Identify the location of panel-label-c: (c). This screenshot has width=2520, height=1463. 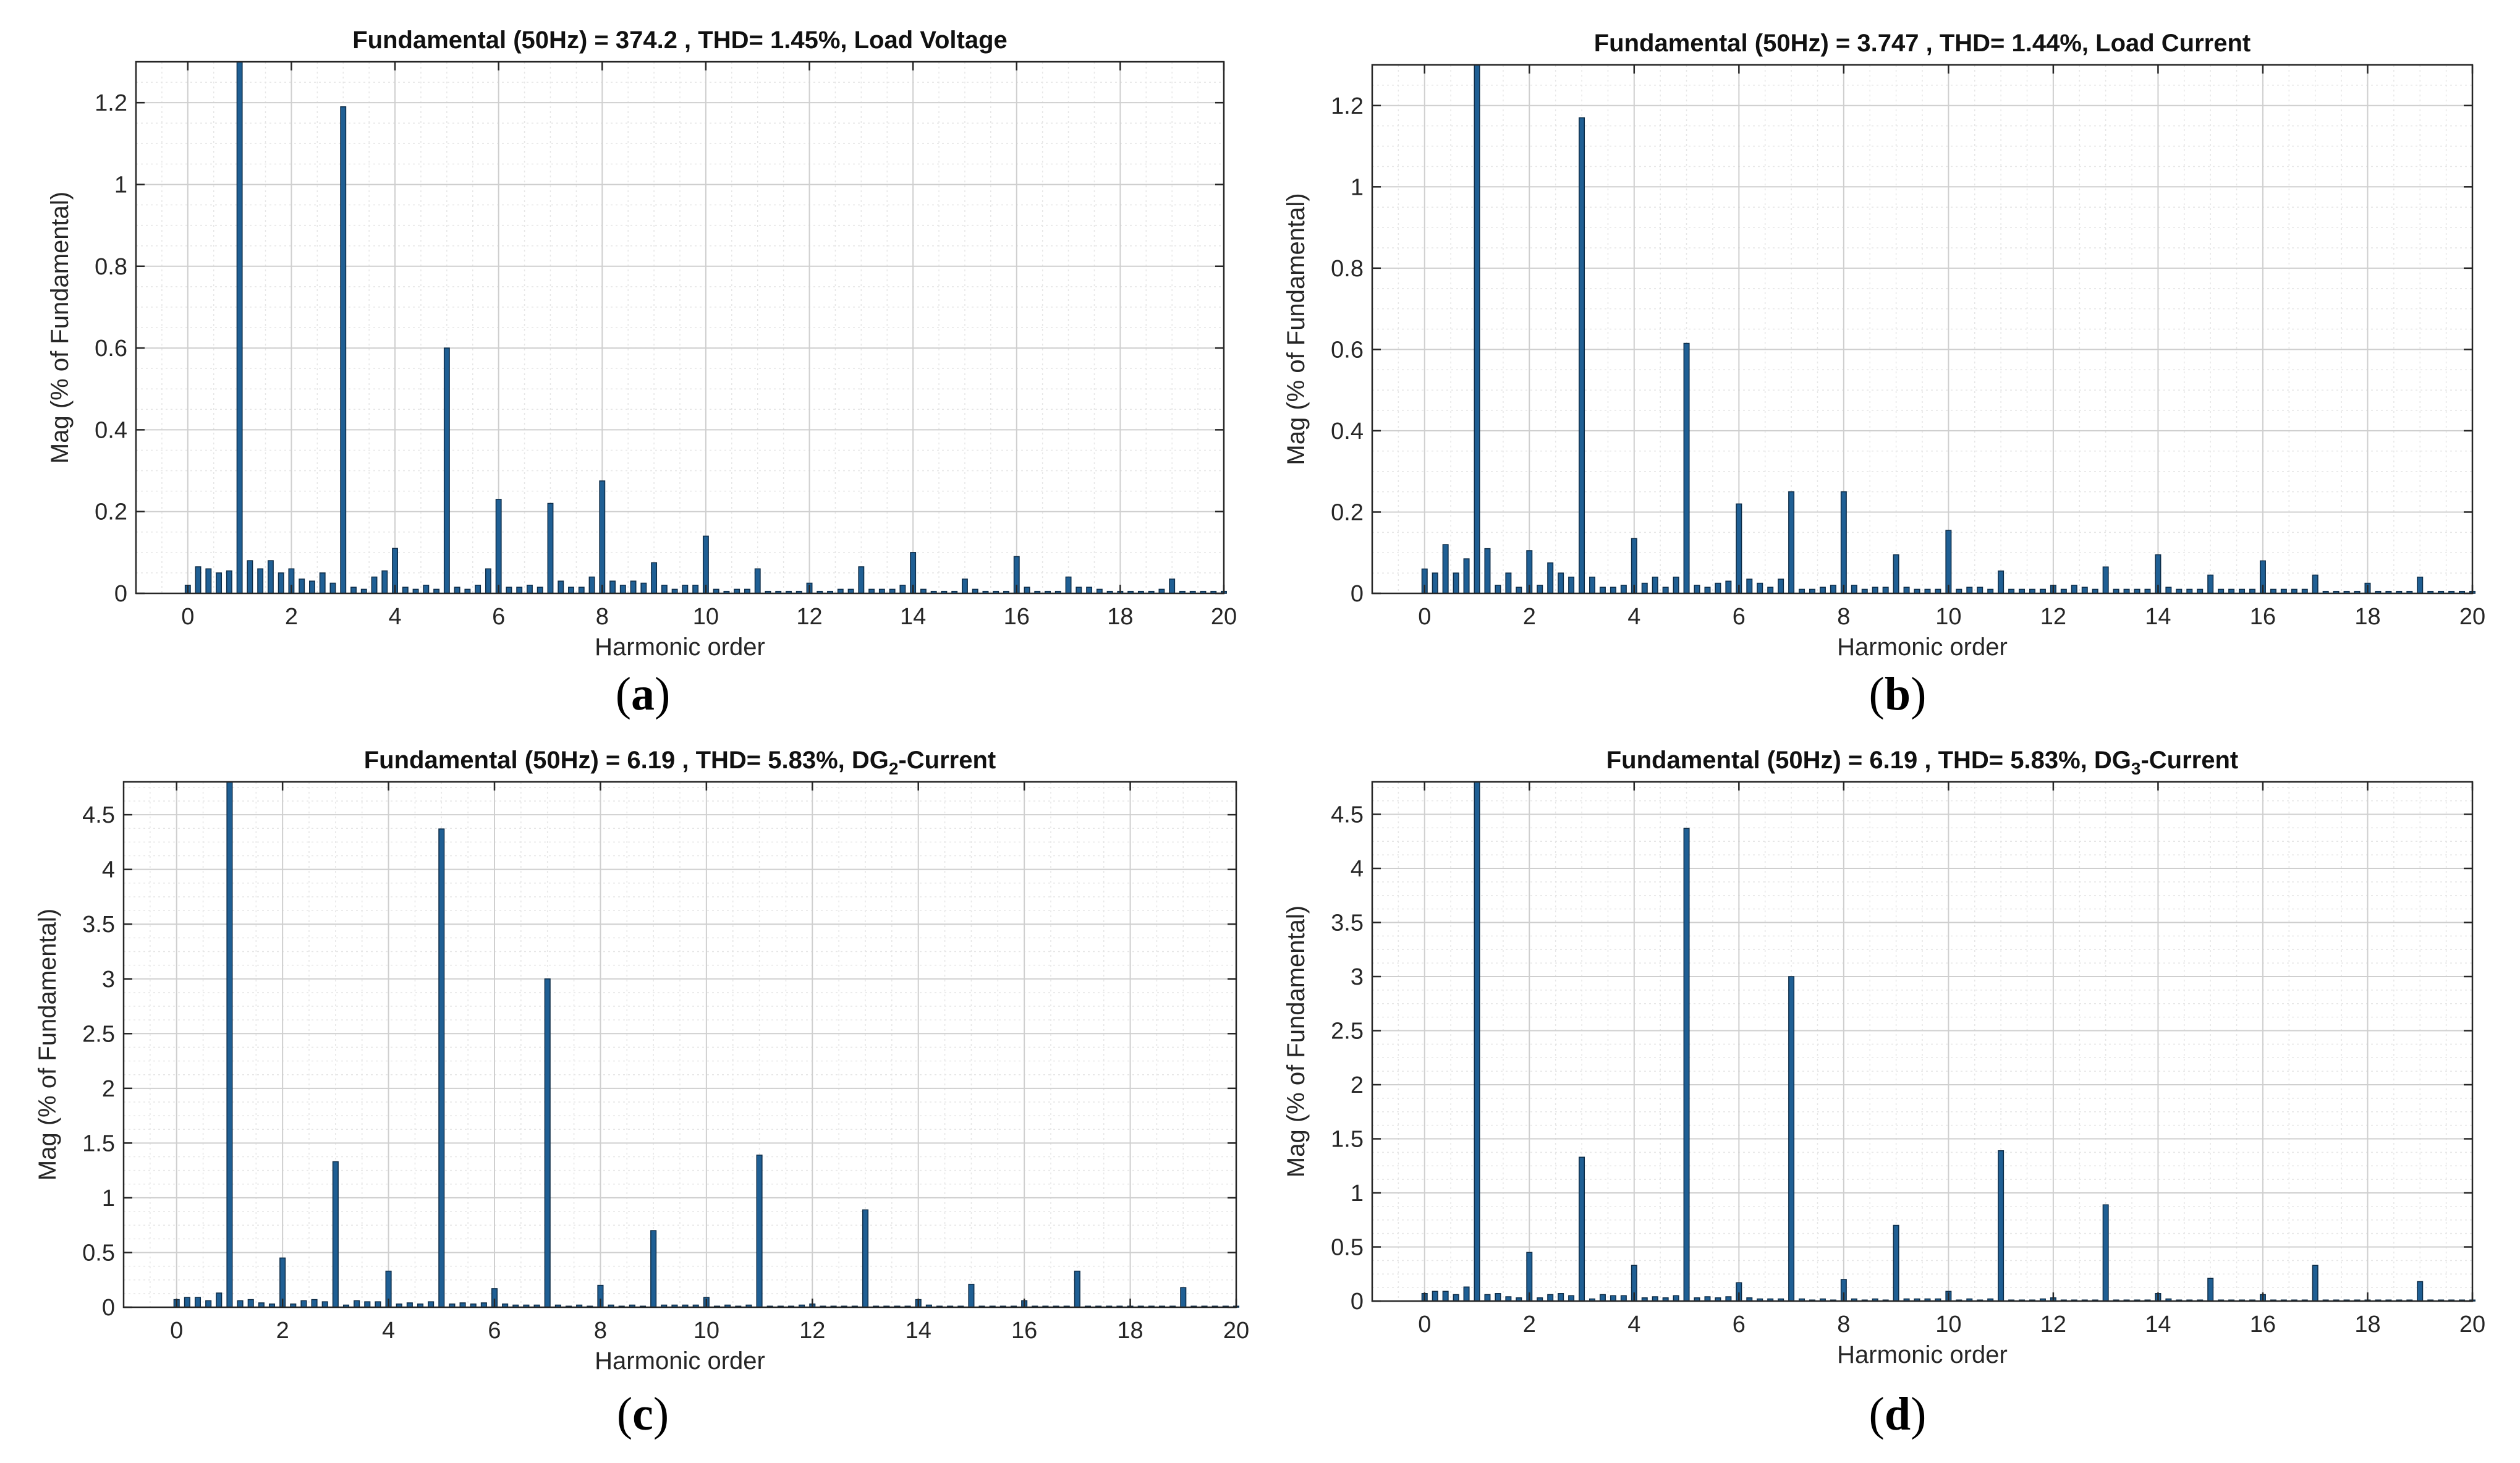
(642, 1414).